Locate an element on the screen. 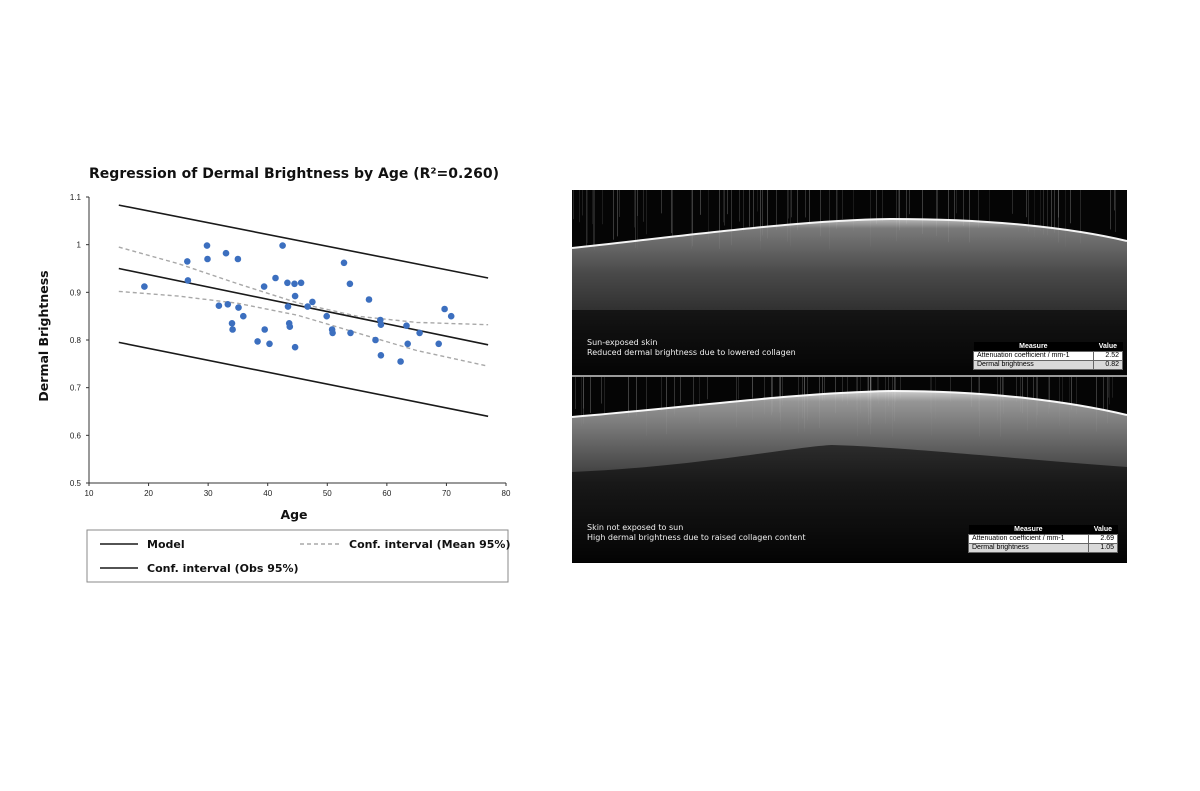 Image resolution: width=1200 pixels, height=791 pixels. obs-ci-lower-line is located at coordinates (303, 379).